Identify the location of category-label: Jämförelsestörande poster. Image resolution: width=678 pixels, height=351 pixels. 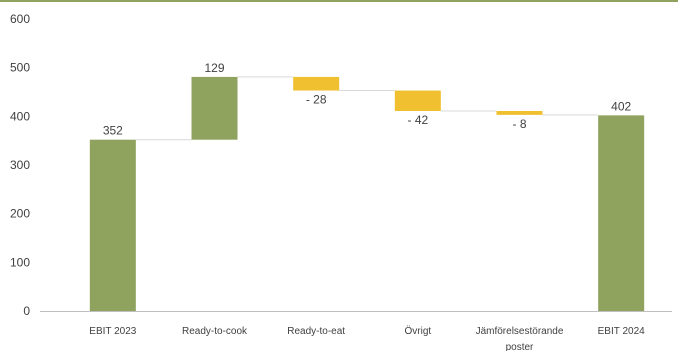
(520, 338).